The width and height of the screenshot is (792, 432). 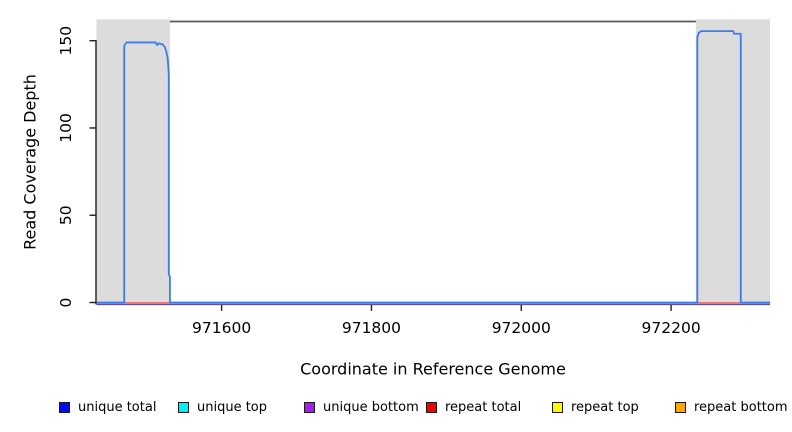 I want to click on y-tick-label-50: 50, so click(x=66, y=215).